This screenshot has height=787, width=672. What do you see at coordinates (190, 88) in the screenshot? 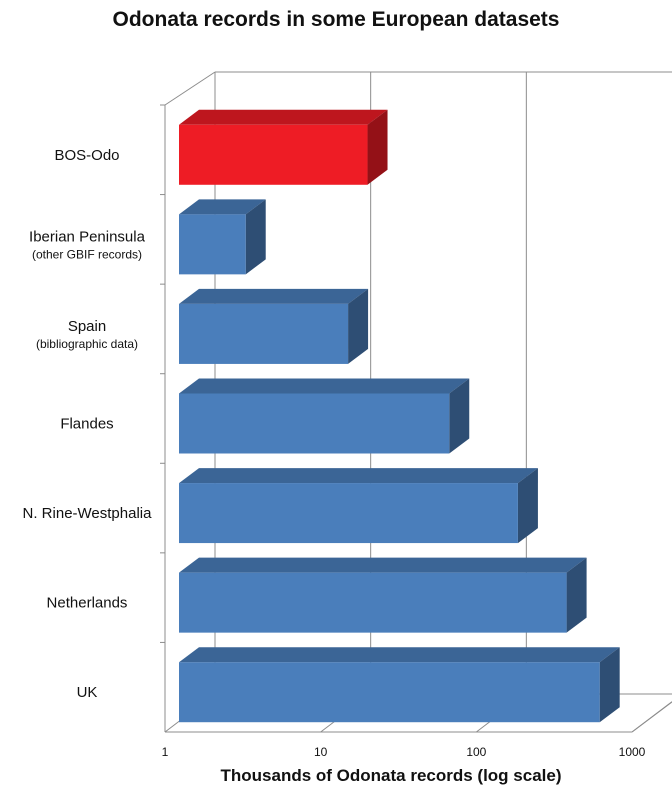
I see `left-wall-top` at bounding box center [190, 88].